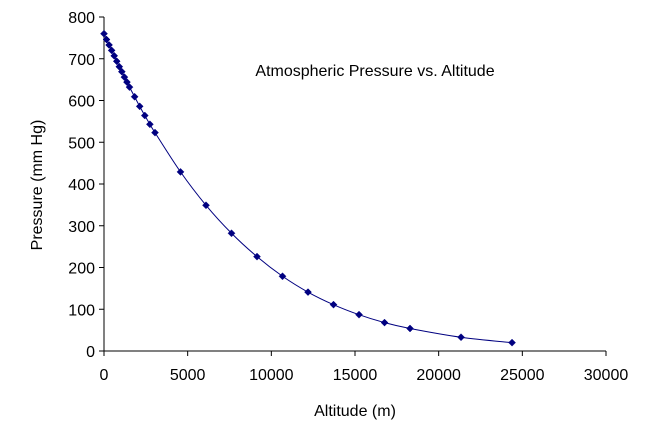 This screenshot has width=646, height=432. I want to click on y-tick-label: 100, so click(81, 310).